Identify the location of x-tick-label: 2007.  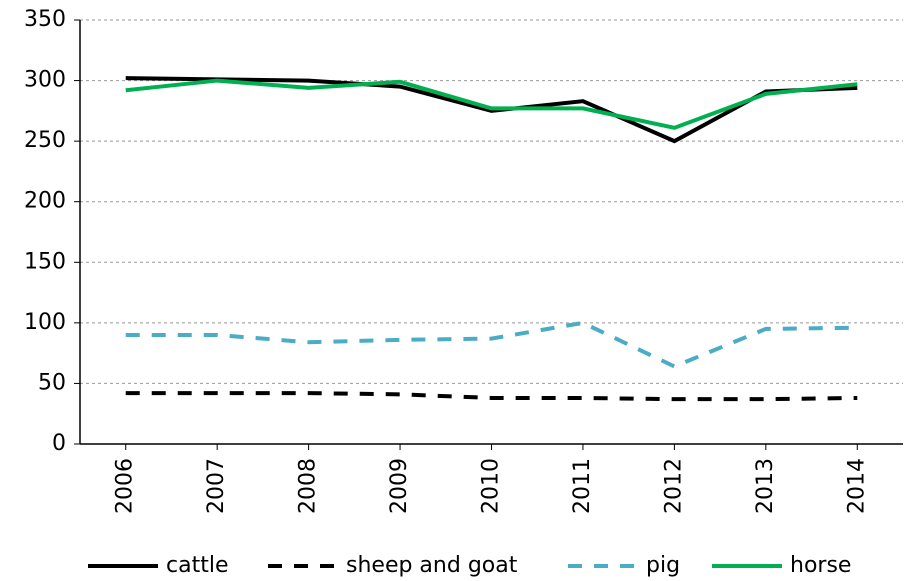
(216, 486).